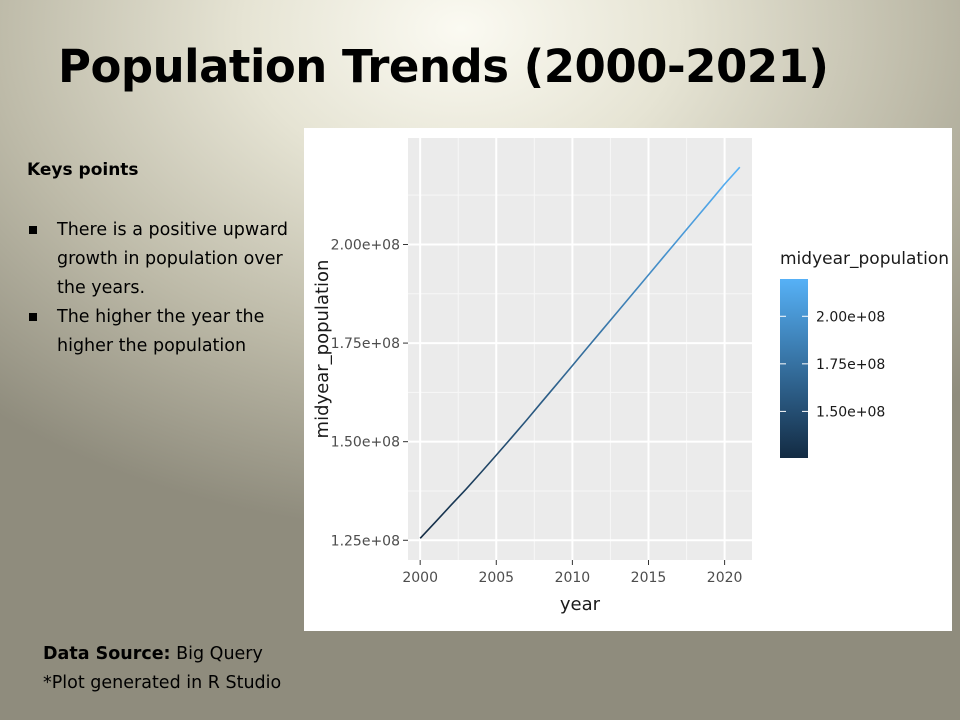 Image resolution: width=960 pixels, height=720 pixels. I want to click on data-source-label: Data Source:, so click(107, 654).